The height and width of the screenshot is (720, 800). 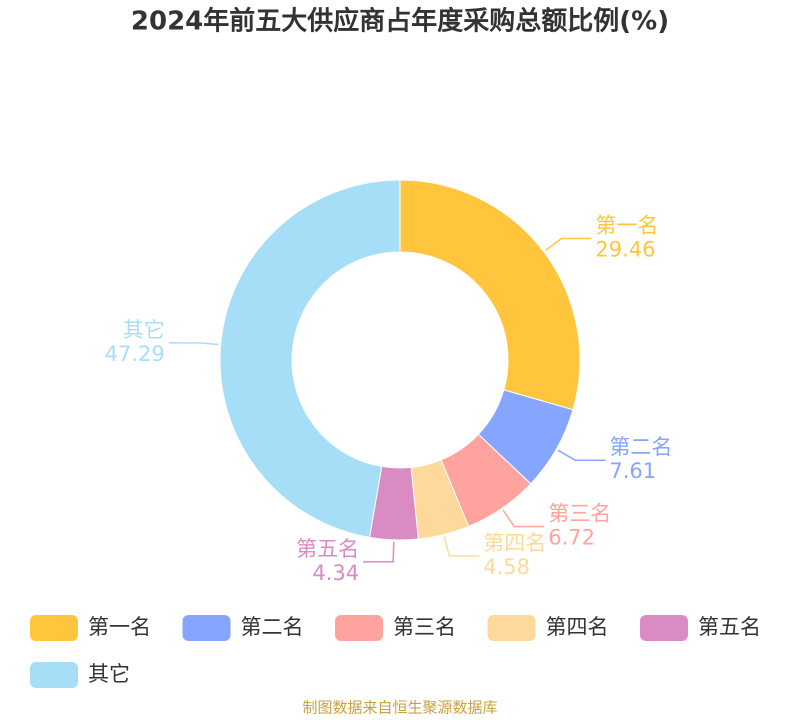 What do you see at coordinates (424, 627) in the screenshot?
I see `legend-label: 第三名` at bounding box center [424, 627].